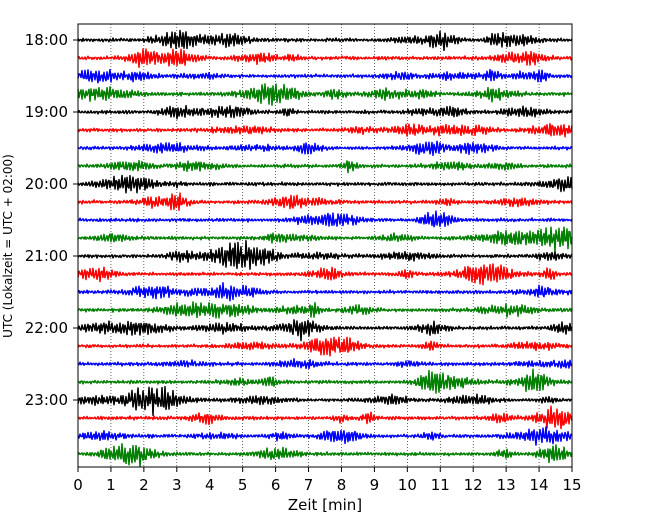  I want to click on x-tick-label: 9, so click(375, 485).